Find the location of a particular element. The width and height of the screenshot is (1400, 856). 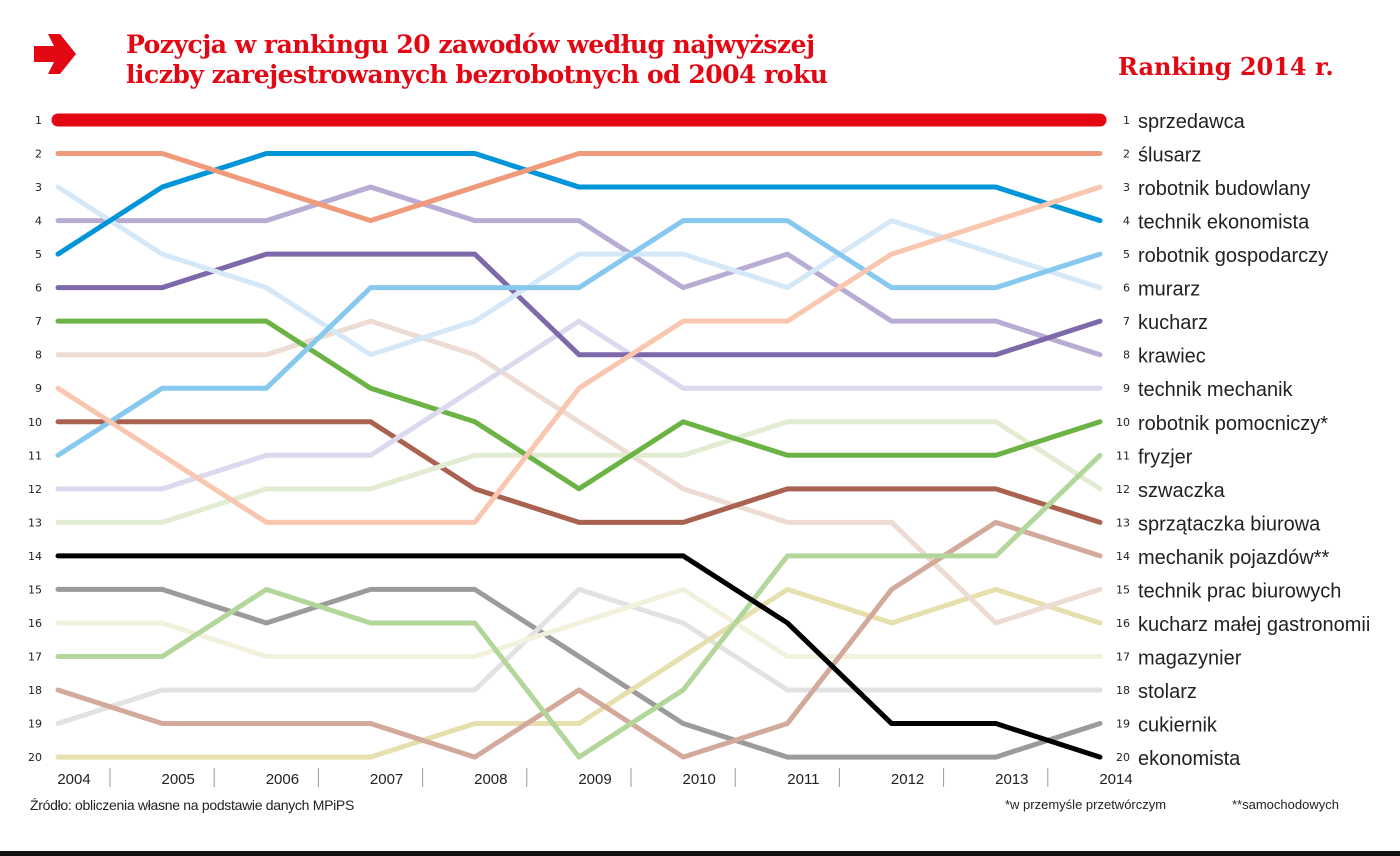

y-tick-label: 3 is located at coordinates (38, 187).